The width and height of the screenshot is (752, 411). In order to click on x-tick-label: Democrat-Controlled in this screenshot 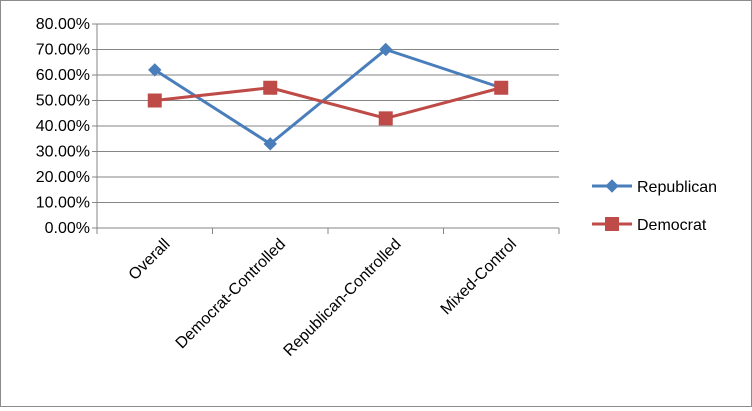, I will do `click(231, 294)`.